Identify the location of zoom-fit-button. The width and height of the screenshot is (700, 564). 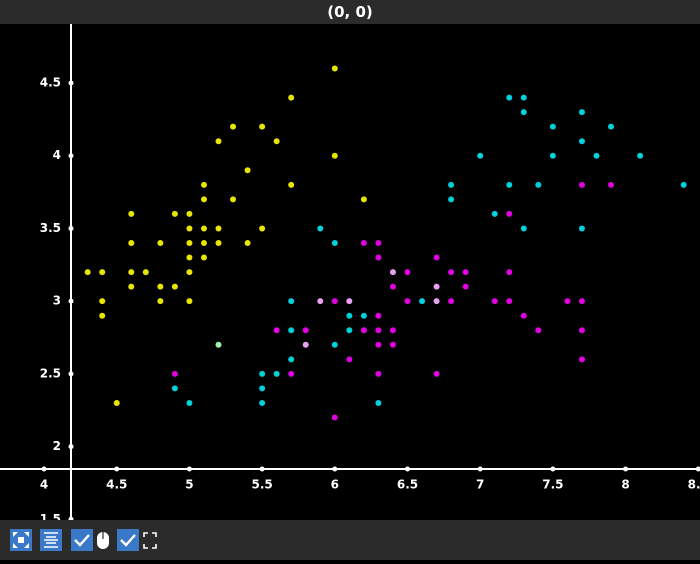
(21, 540).